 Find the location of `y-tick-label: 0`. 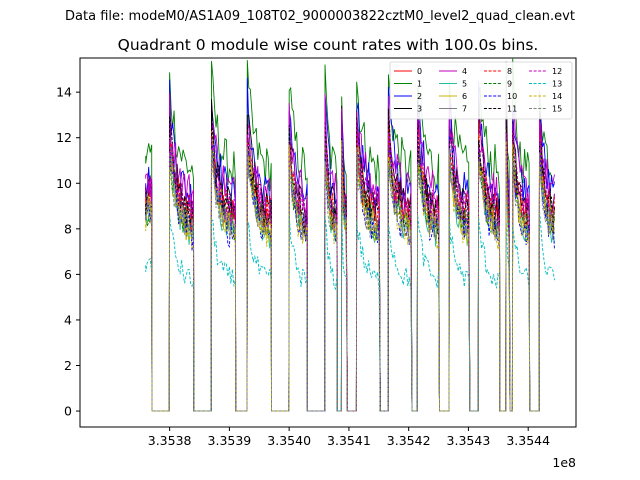

y-tick-label: 0 is located at coordinates (68, 411).